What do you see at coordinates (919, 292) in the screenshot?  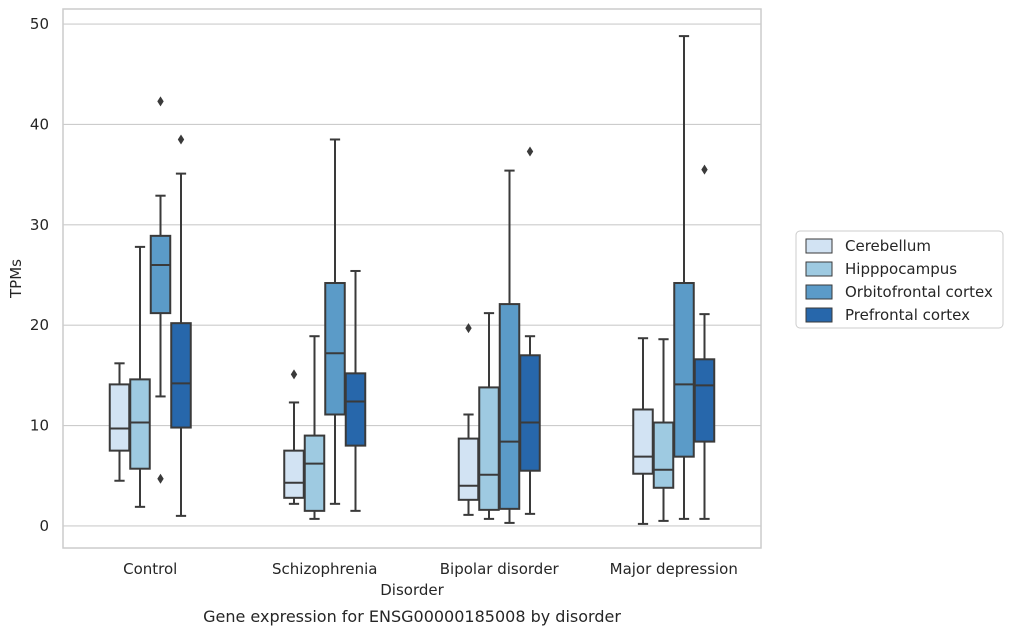 I see `legend-label: Orbitofrontal cortex` at bounding box center [919, 292].